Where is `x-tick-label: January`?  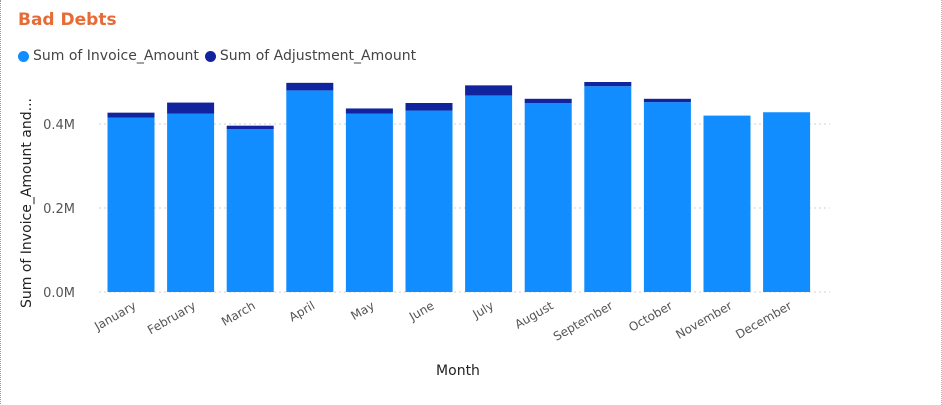 x-tick-label: January is located at coordinates (114, 315).